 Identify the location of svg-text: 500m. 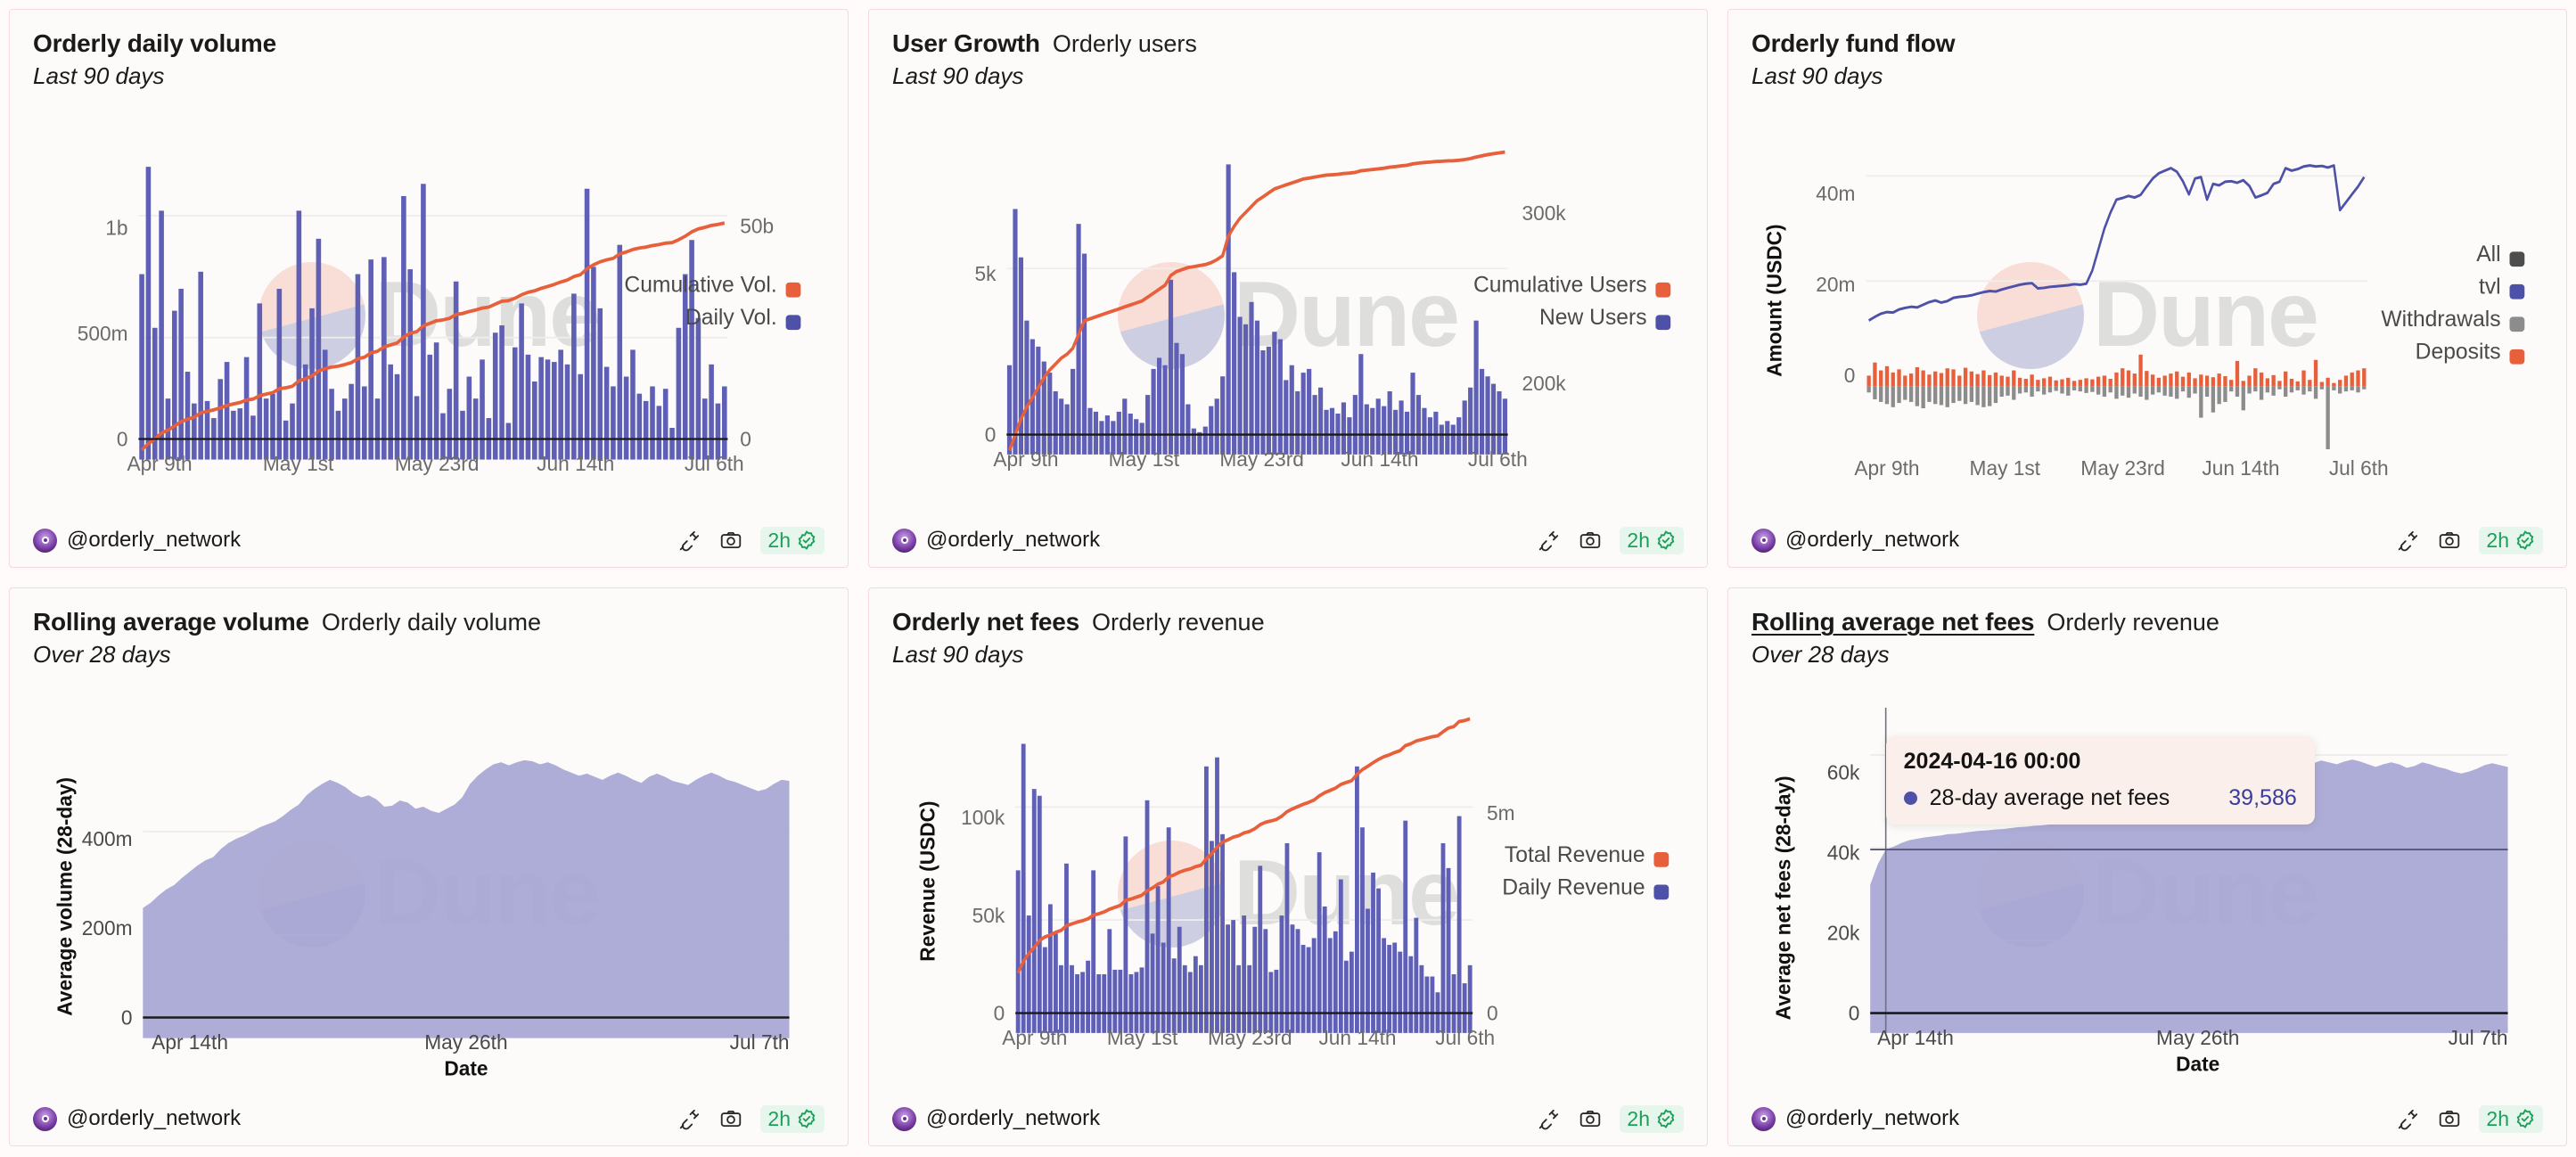
(103, 334).